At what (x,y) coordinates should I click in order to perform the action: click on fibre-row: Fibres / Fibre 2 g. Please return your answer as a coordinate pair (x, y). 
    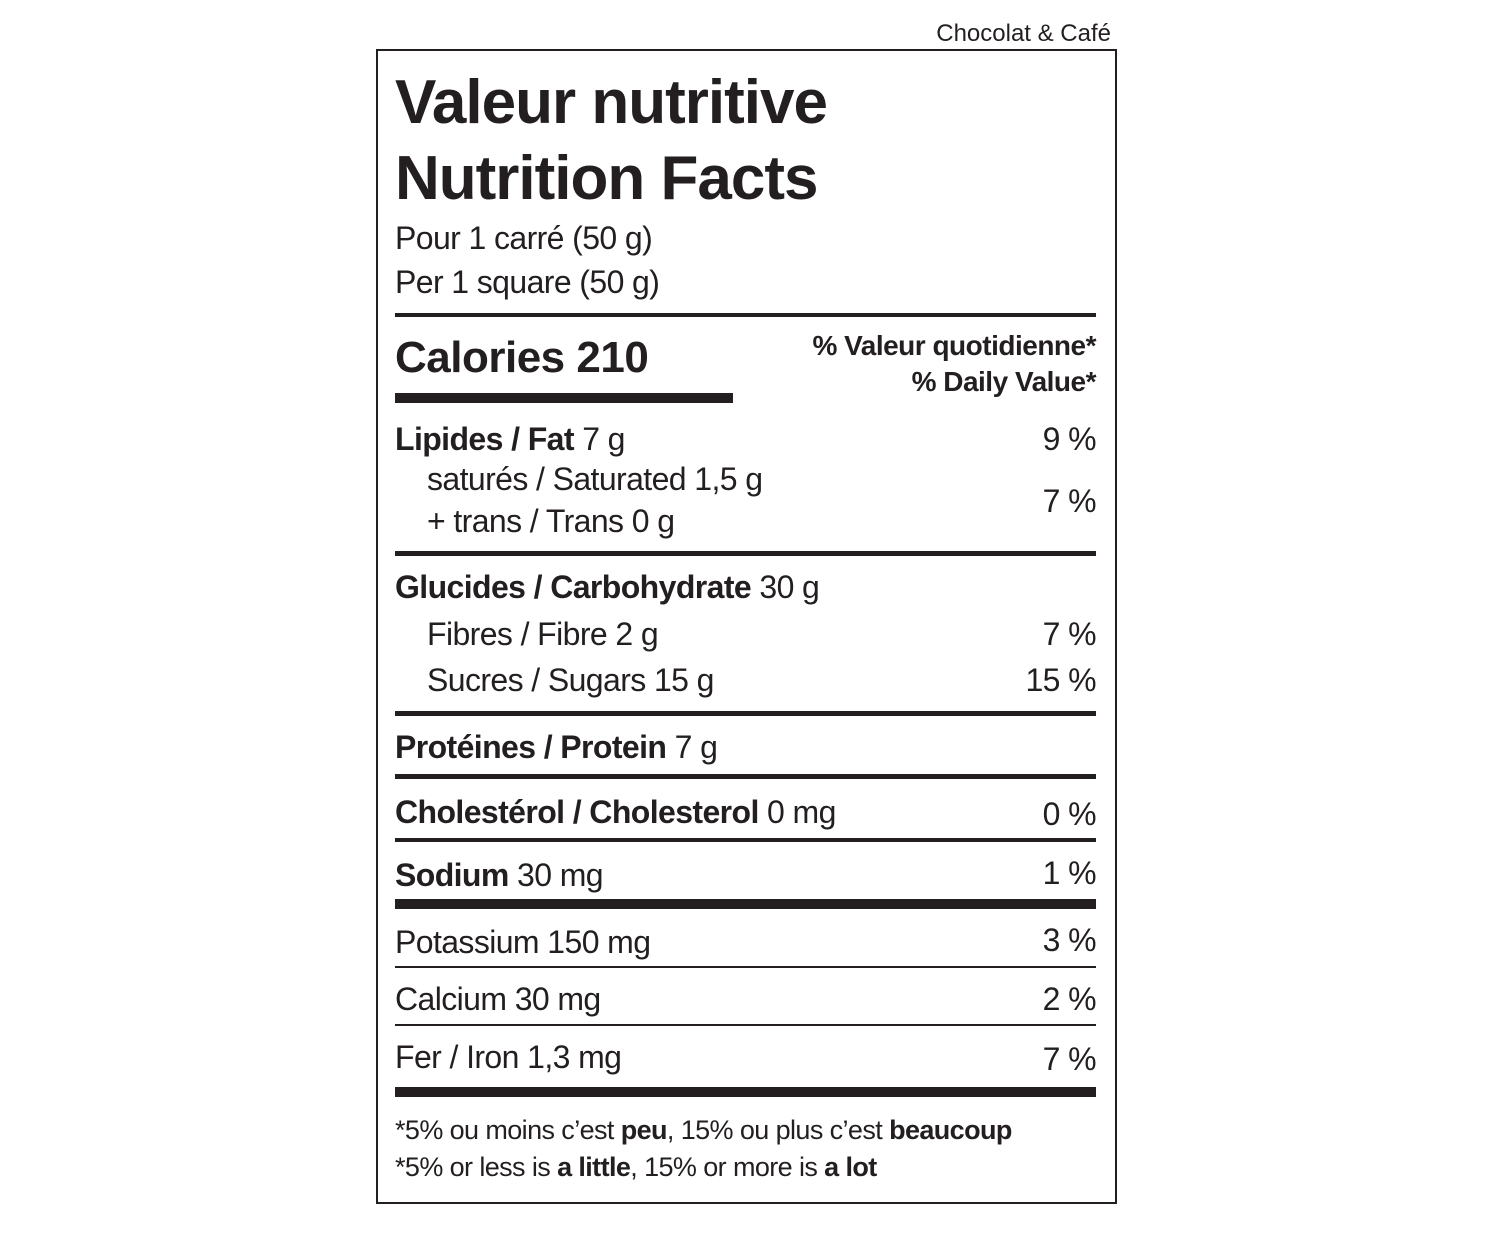
    Looking at the image, I should click on (543, 634).